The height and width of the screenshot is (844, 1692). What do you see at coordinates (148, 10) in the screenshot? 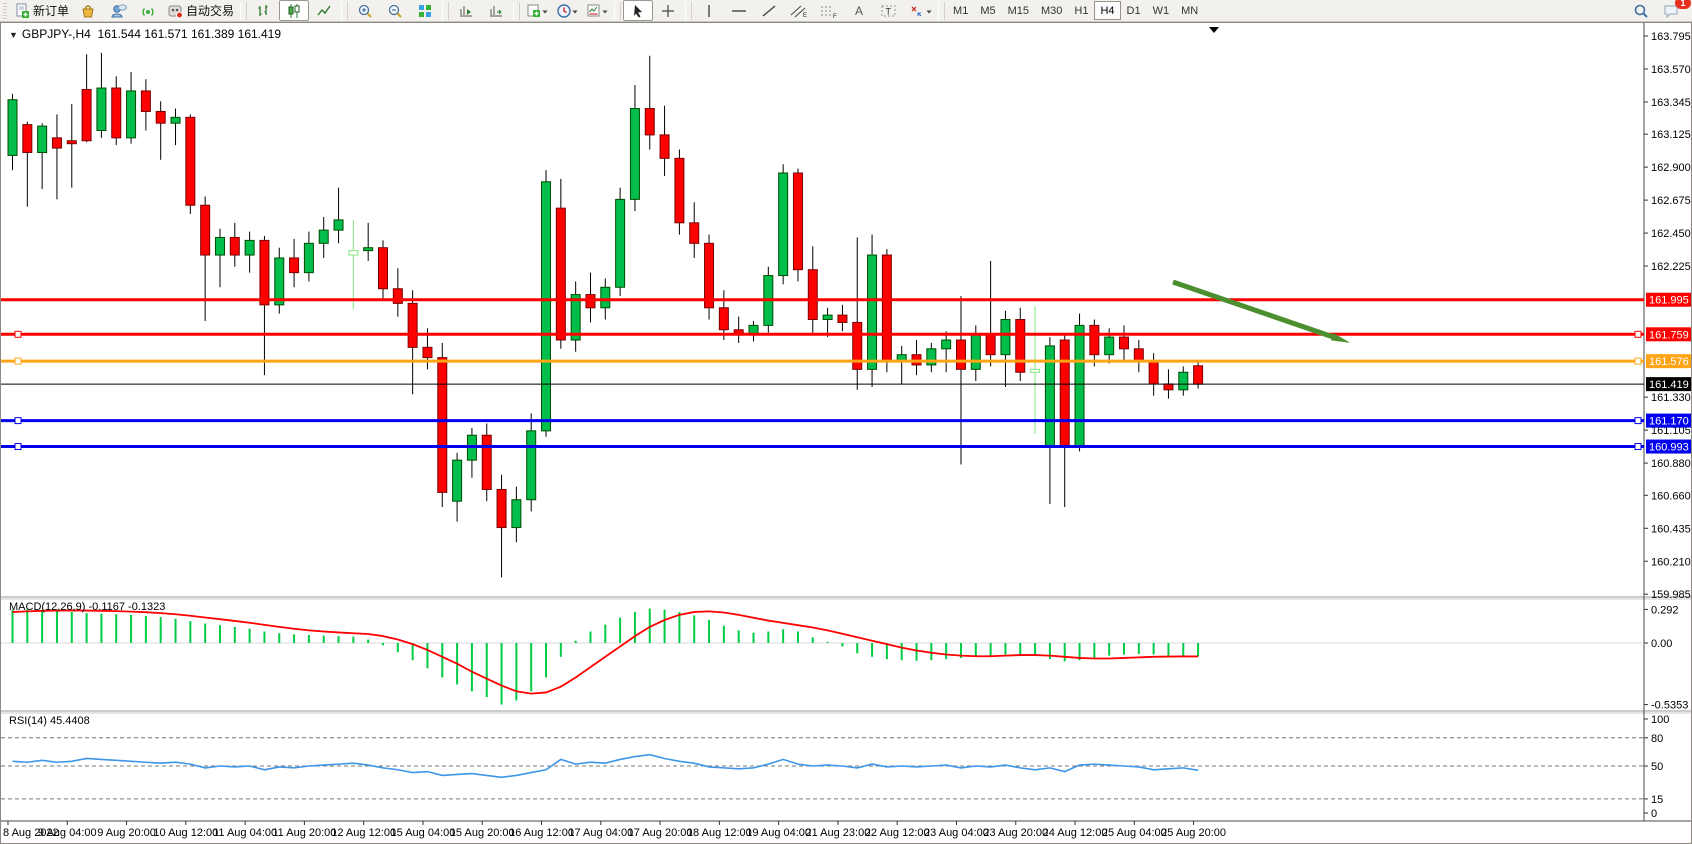
I see `signals-button` at bounding box center [148, 10].